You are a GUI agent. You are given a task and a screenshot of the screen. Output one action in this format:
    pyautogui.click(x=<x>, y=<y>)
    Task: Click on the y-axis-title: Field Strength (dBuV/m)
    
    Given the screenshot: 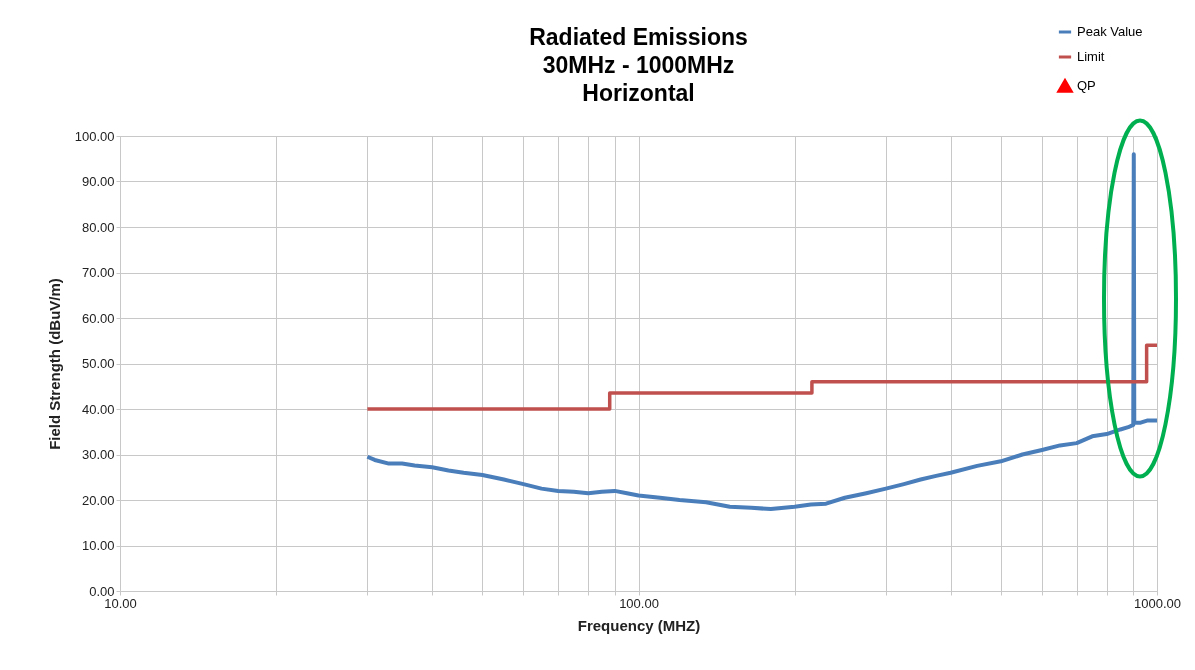 What is the action you would take?
    pyautogui.click(x=54, y=364)
    